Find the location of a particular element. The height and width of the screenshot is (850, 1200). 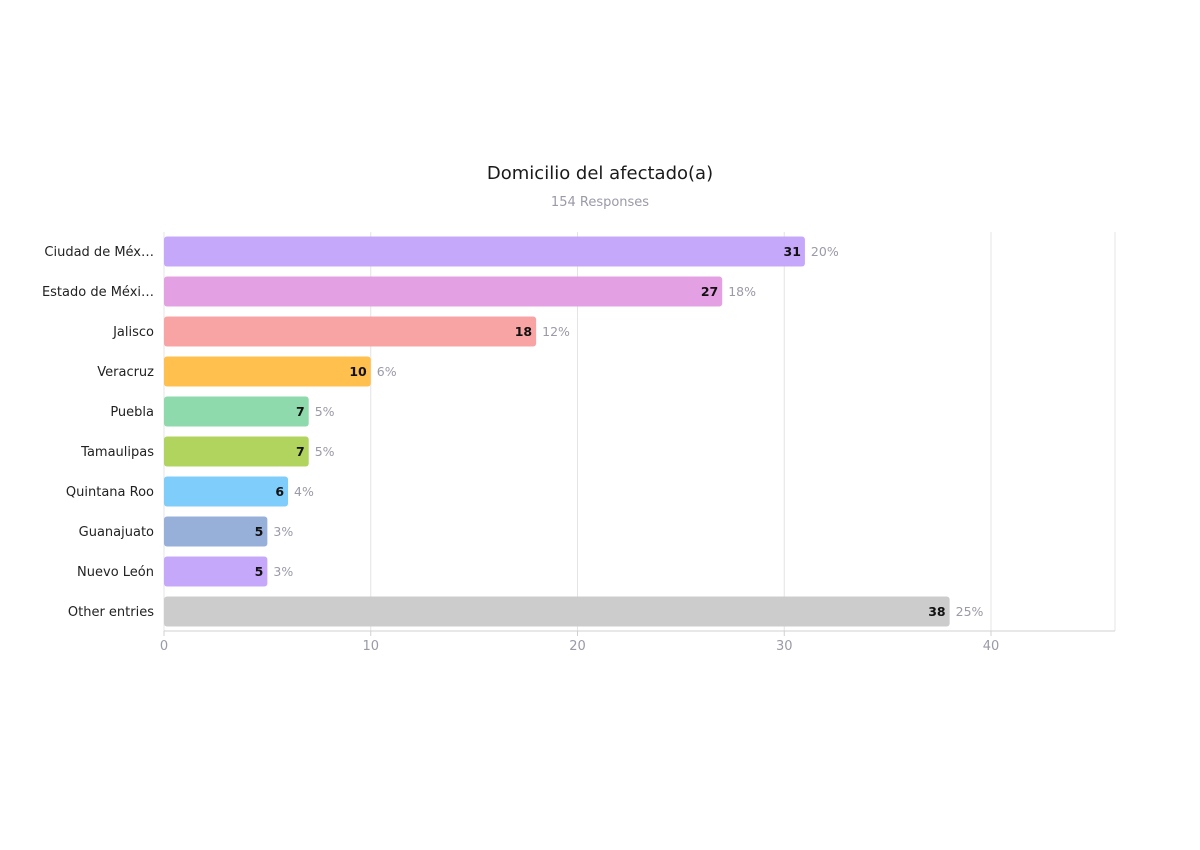

category-label: Puebla is located at coordinates (132, 412).